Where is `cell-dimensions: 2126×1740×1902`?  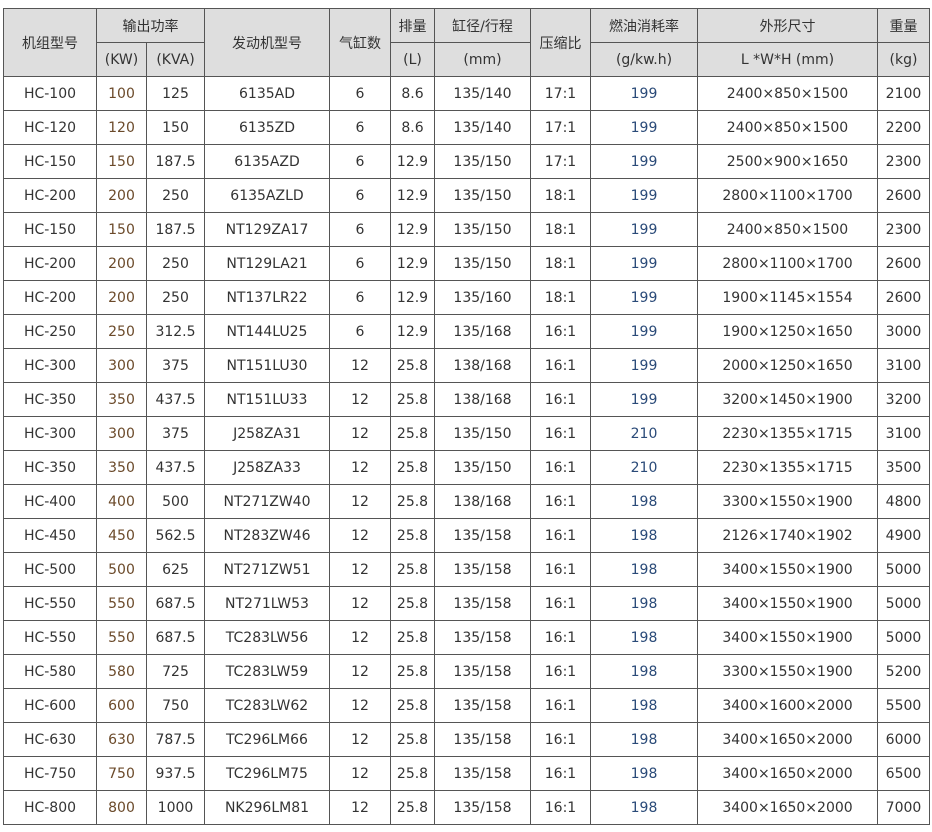 cell-dimensions: 2126×1740×1902 is located at coordinates (787, 535).